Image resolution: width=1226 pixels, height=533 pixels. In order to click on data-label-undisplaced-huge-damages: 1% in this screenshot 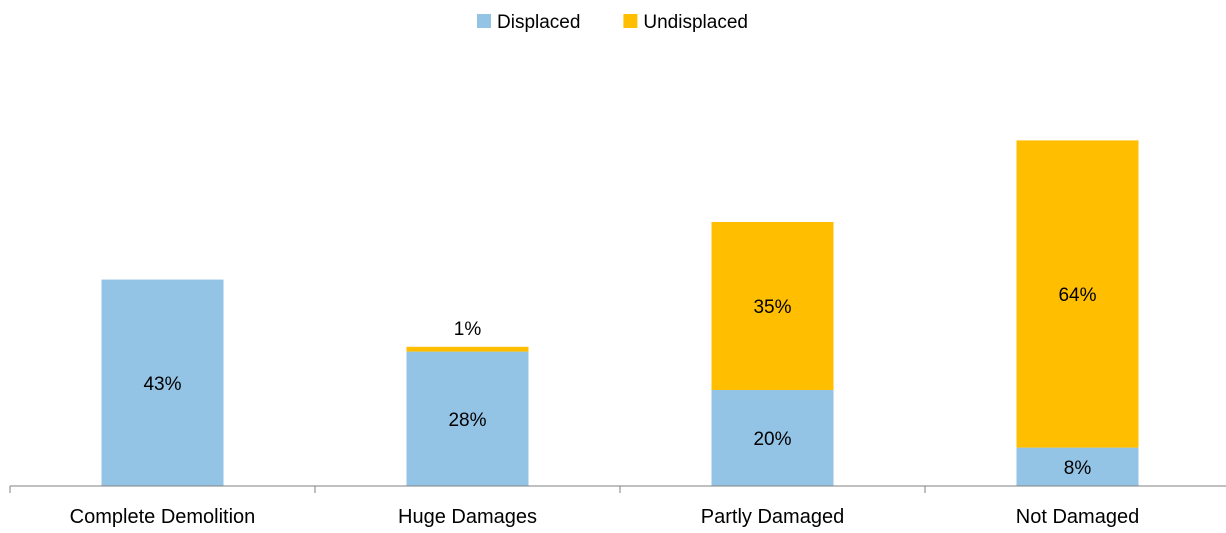, I will do `click(468, 329)`.